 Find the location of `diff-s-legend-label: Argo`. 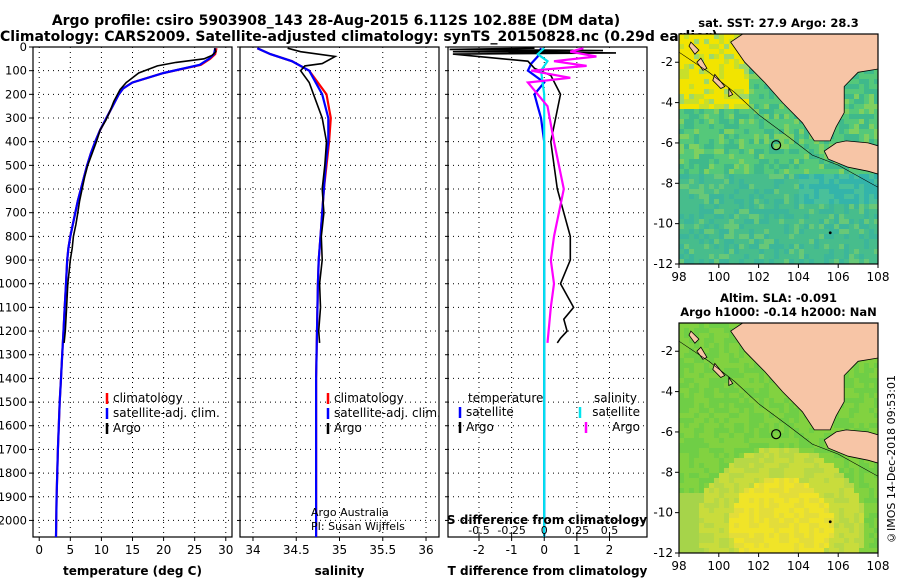

diff-s-legend-label: Argo is located at coordinates (626, 427).